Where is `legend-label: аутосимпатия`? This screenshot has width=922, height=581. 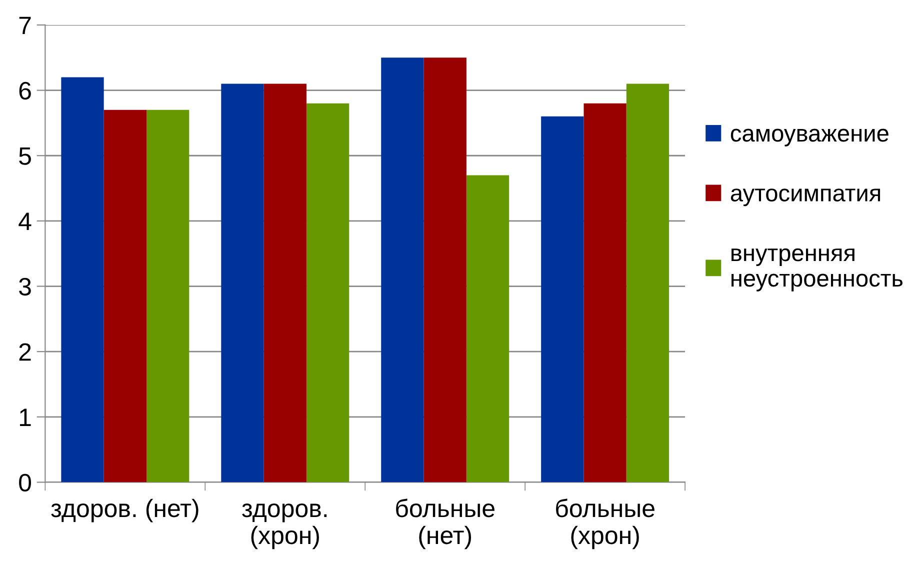 legend-label: аутосимпатия is located at coordinates (805, 197).